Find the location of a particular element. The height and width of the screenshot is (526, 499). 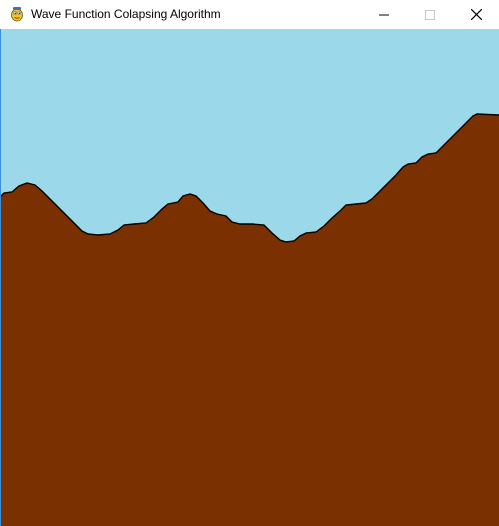

close-button is located at coordinates (476, 14).